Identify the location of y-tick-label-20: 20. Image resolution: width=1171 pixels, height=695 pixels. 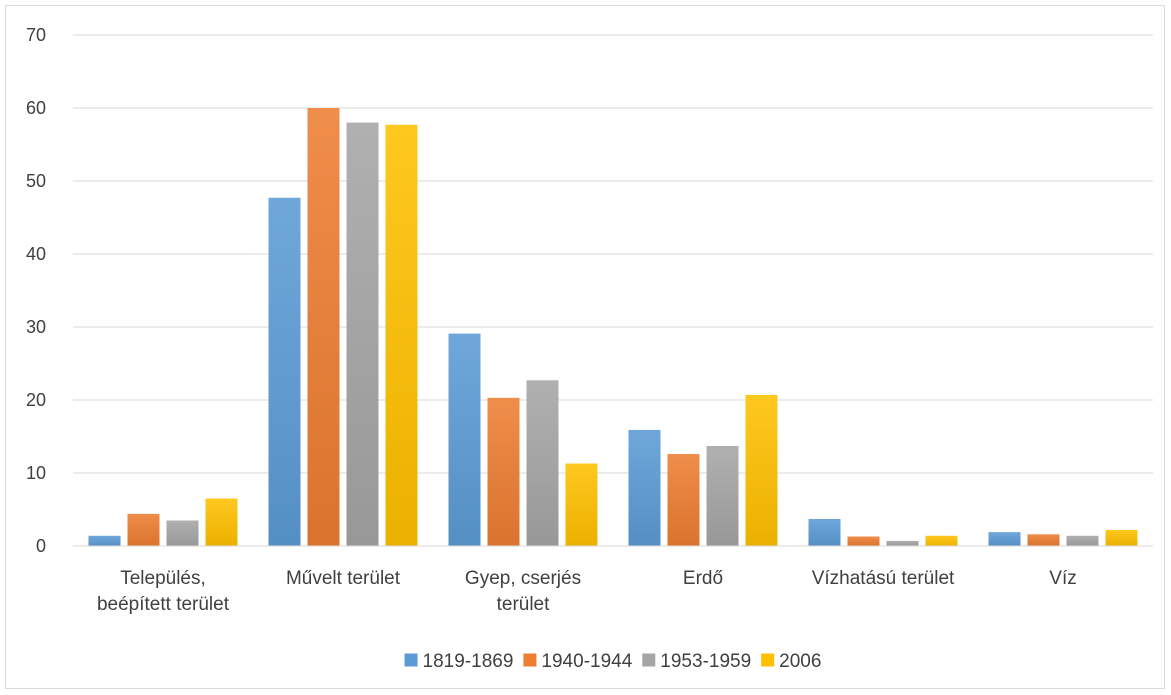
(36, 400).